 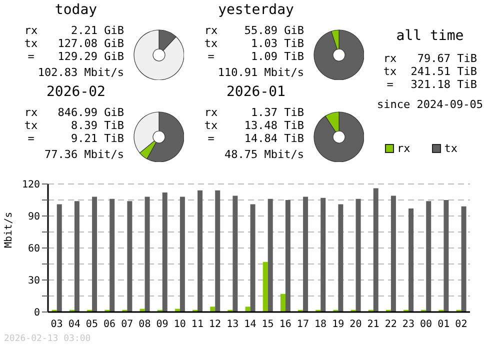 What do you see at coordinates (127, 324) in the screenshot?
I see `x-tick-label: 07` at bounding box center [127, 324].